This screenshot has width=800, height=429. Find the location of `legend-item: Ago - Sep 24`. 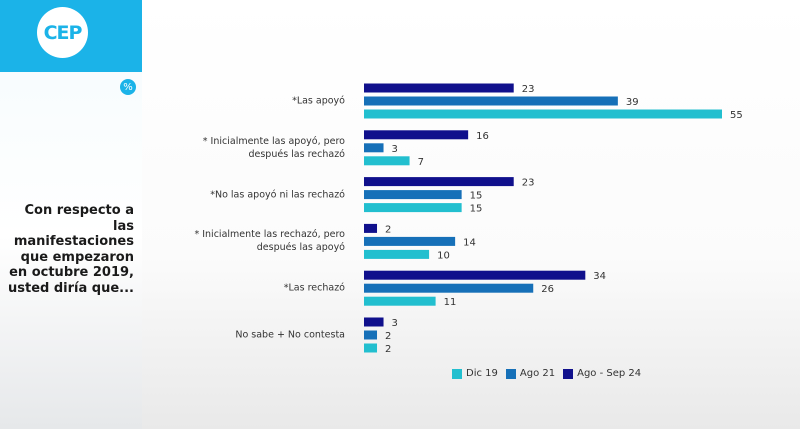

legend-item: Ago - Sep 24 is located at coordinates (602, 373).